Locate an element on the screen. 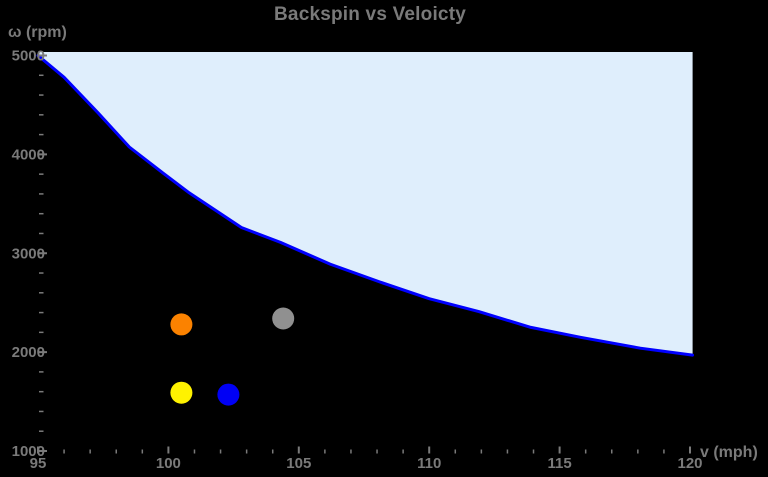 This screenshot has width=768, height=477. x-axis-label: v (mph) is located at coordinates (729, 452).